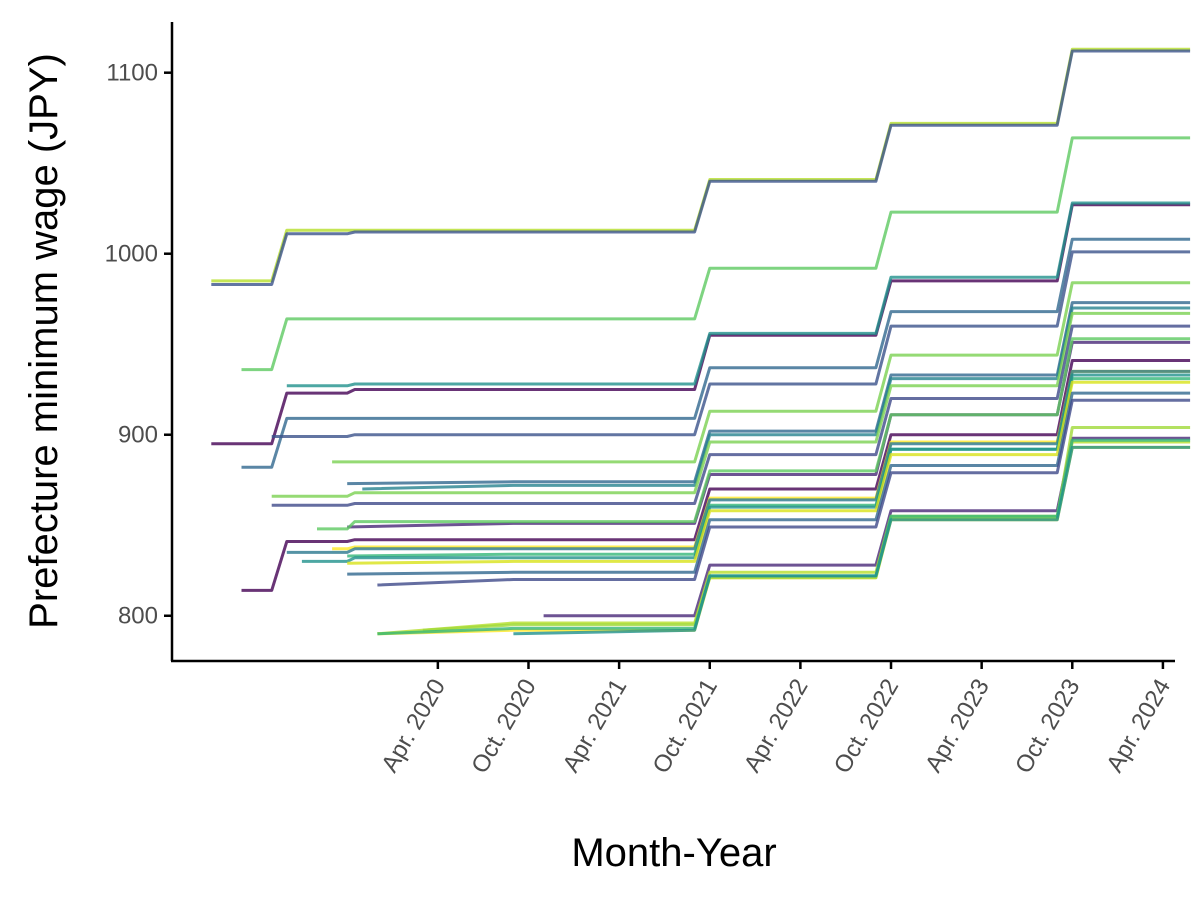 This screenshot has height=900, width=1200. Describe the element at coordinates (132, 73) in the screenshot. I see `y-tick-label: 1100` at that location.